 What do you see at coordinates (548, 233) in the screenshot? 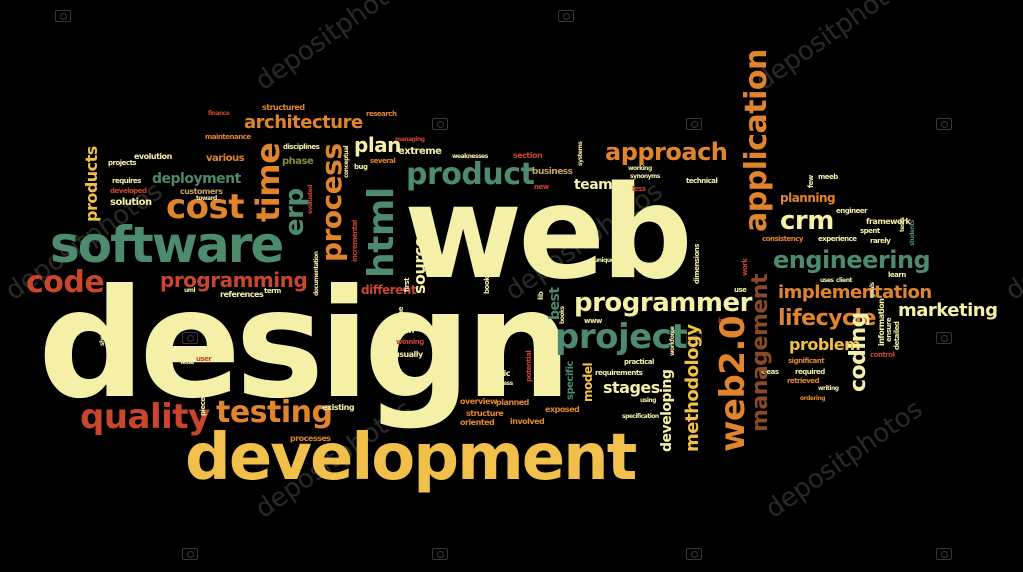
I see `word-web: web` at bounding box center [548, 233].